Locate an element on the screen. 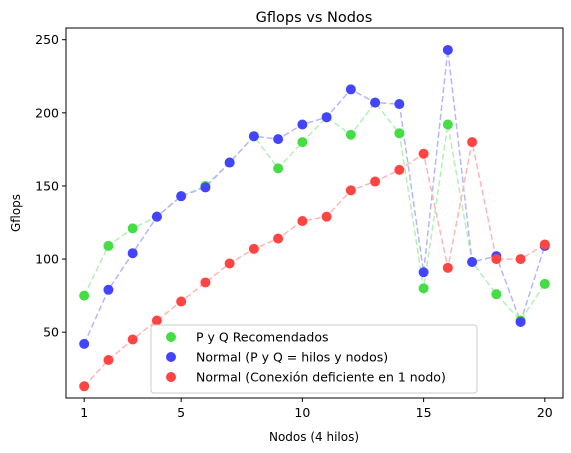  y-tick-label: 50 is located at coordinates (51, 332).